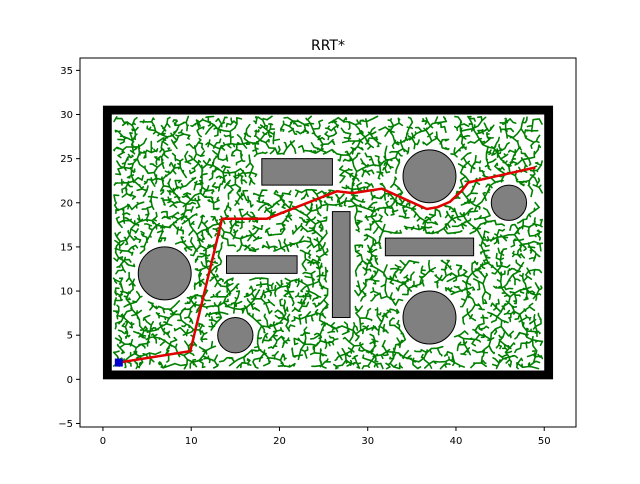  Describe the element at coordinates (328, 46) in the screenshot. I see `chart-title: RRT*` at that location.